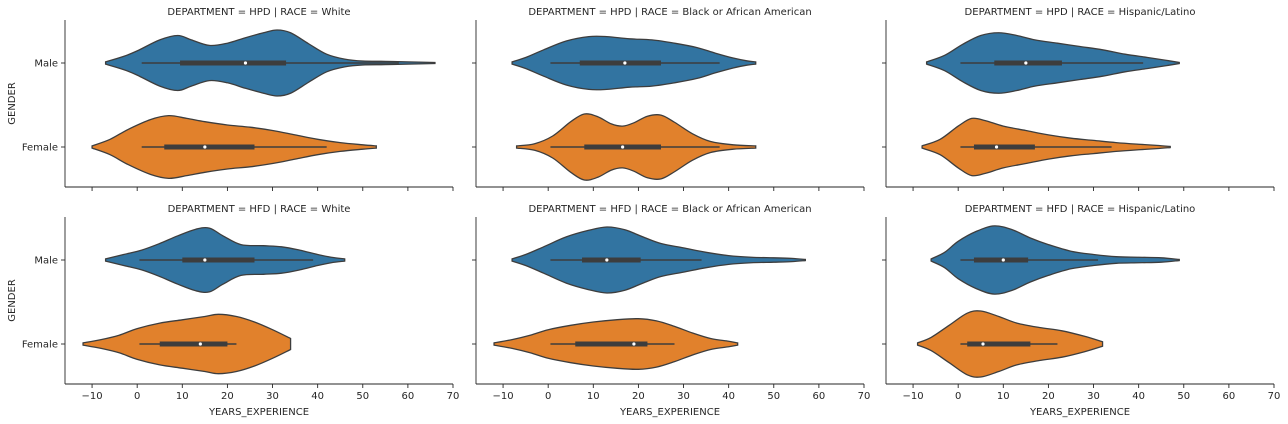 This screenshot has width=1288, height=424. What do you see at coordinates (258, 12) in the screenshot?
I see `panel-title: DEPARTMENT = HPD | RACE = White` at bounding box center [258, 12].